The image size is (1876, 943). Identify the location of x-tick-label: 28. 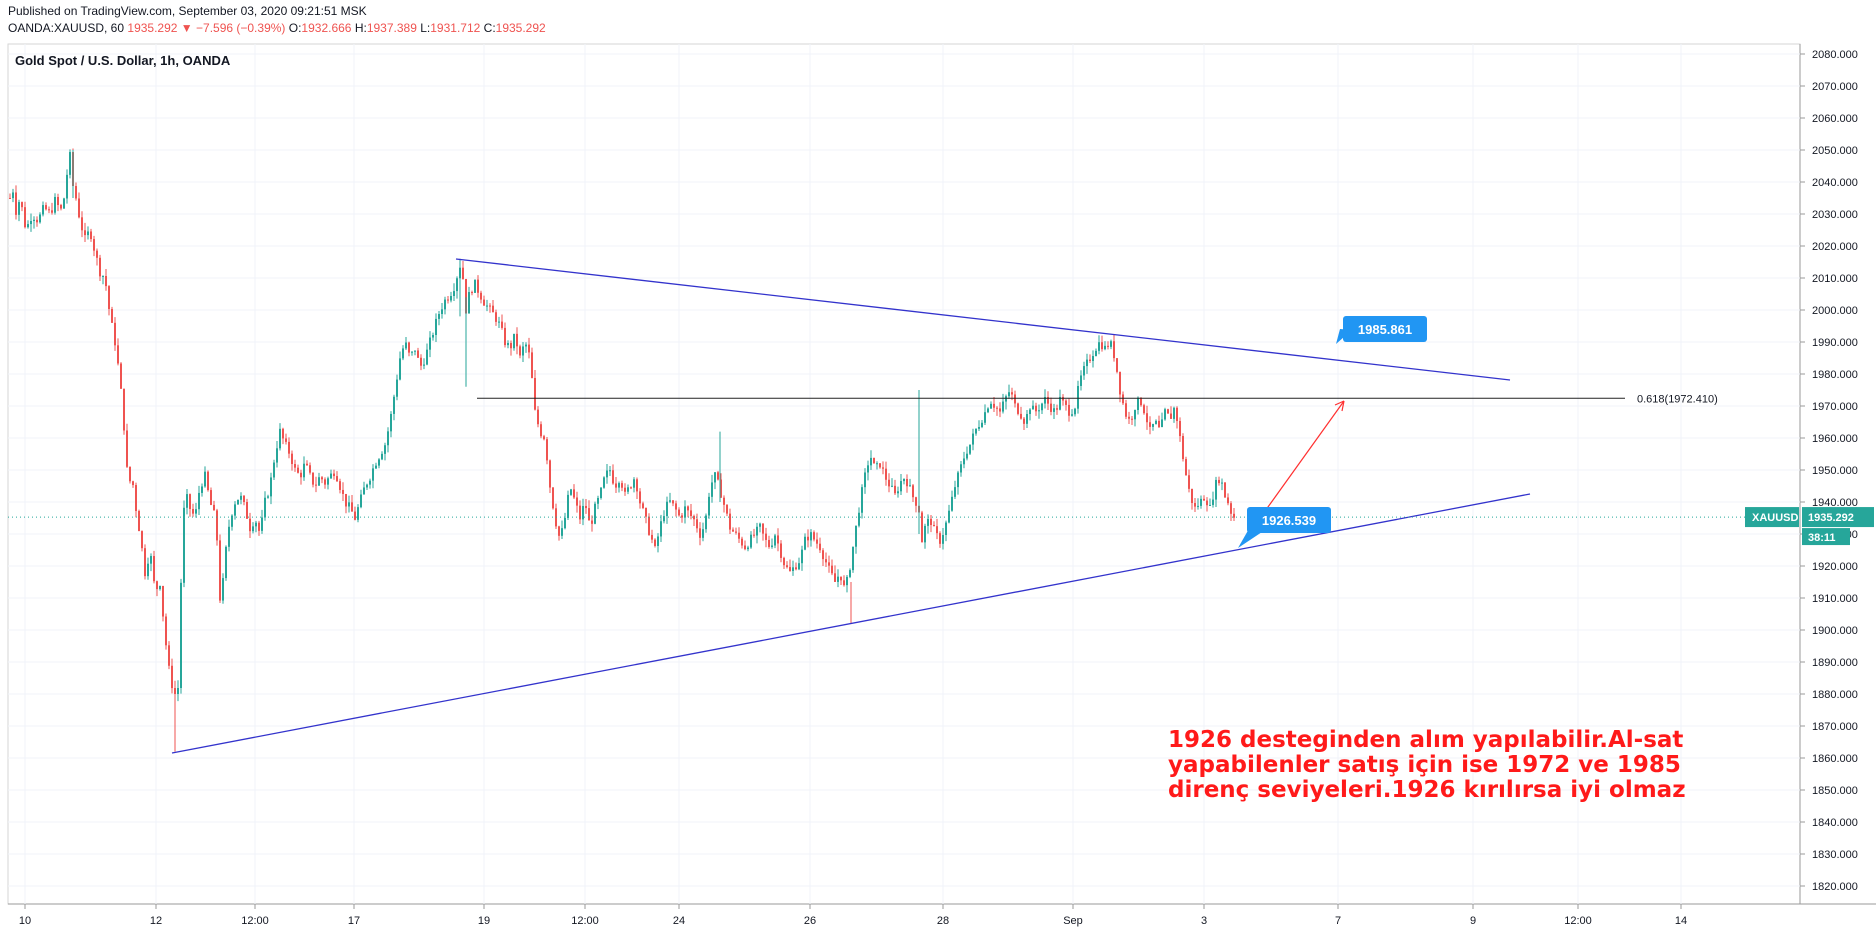
(943, 921).